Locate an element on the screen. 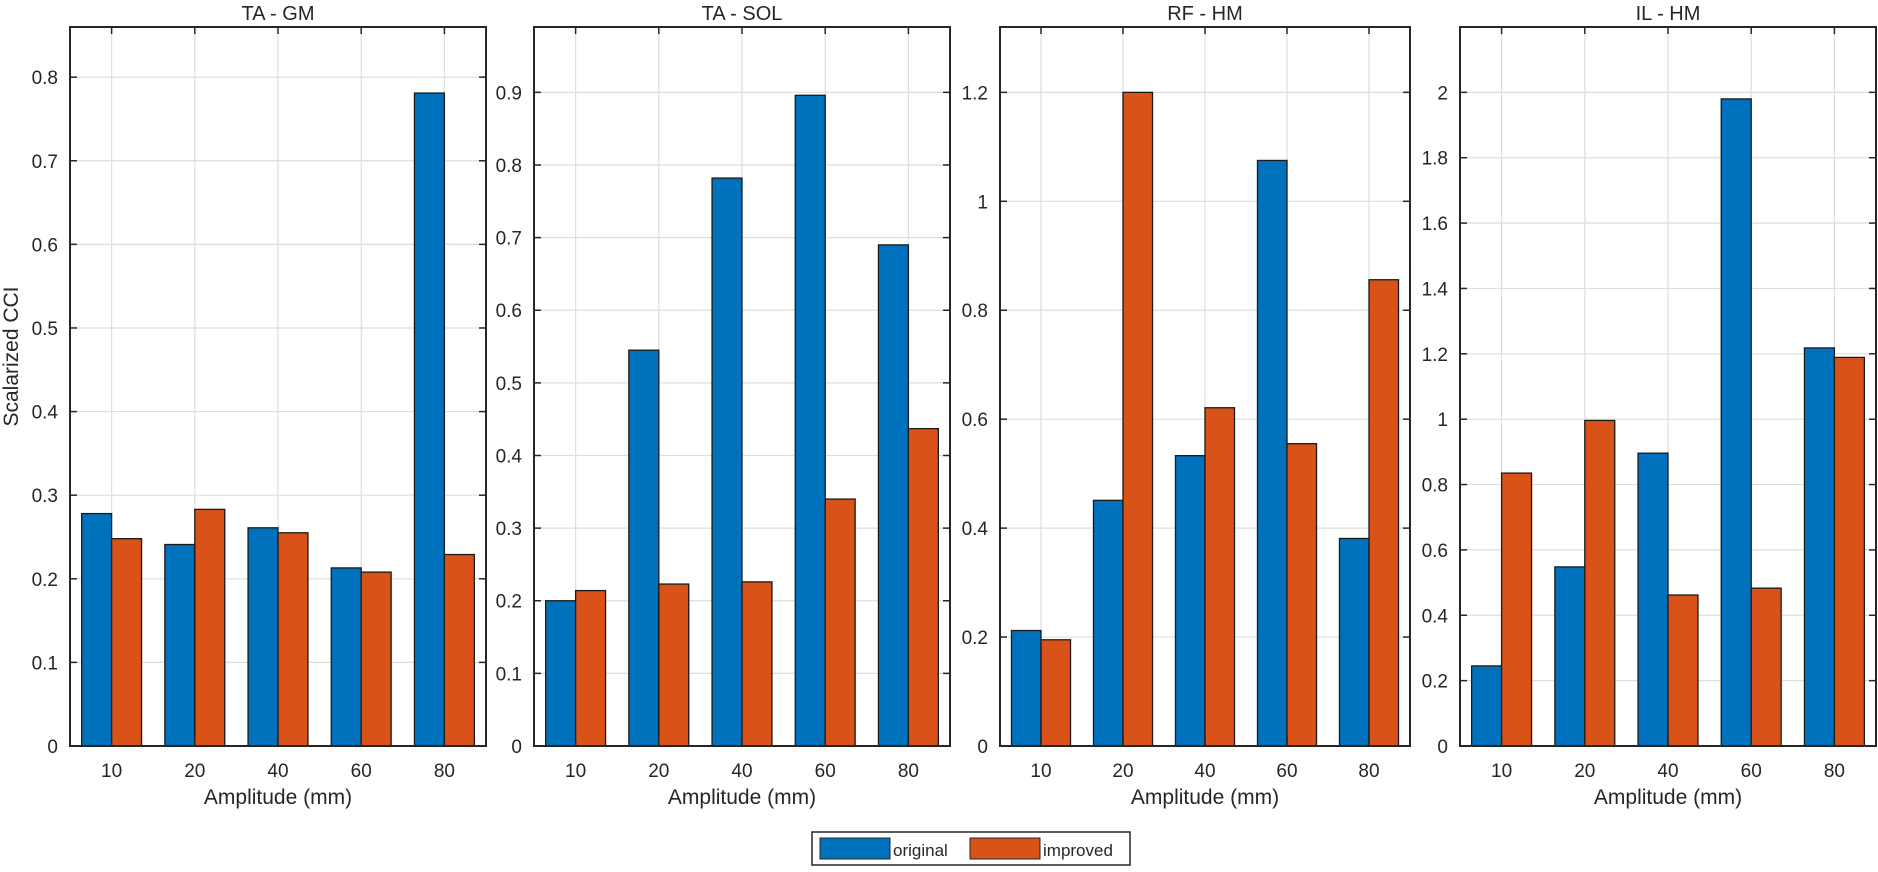 This screenshot has width=1878, height=872. legend-label-improved: improved is located at coordinates (1078, 850).